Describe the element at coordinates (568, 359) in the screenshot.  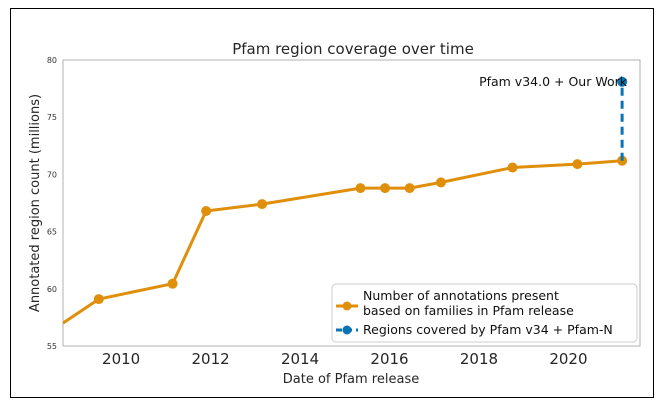
I see `x-tick-label: 2020` at that location.